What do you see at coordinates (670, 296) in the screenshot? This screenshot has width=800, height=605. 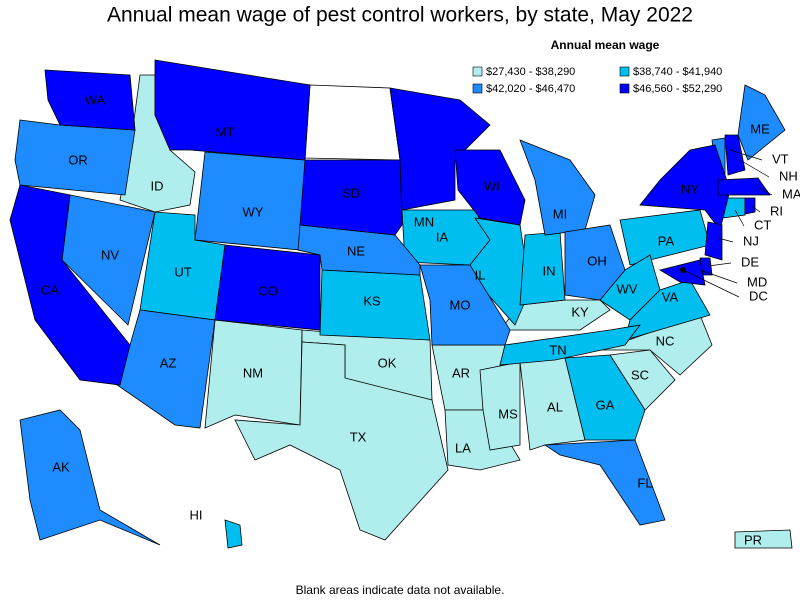 I see `state-label: VA` at bounding box center [670, 296].